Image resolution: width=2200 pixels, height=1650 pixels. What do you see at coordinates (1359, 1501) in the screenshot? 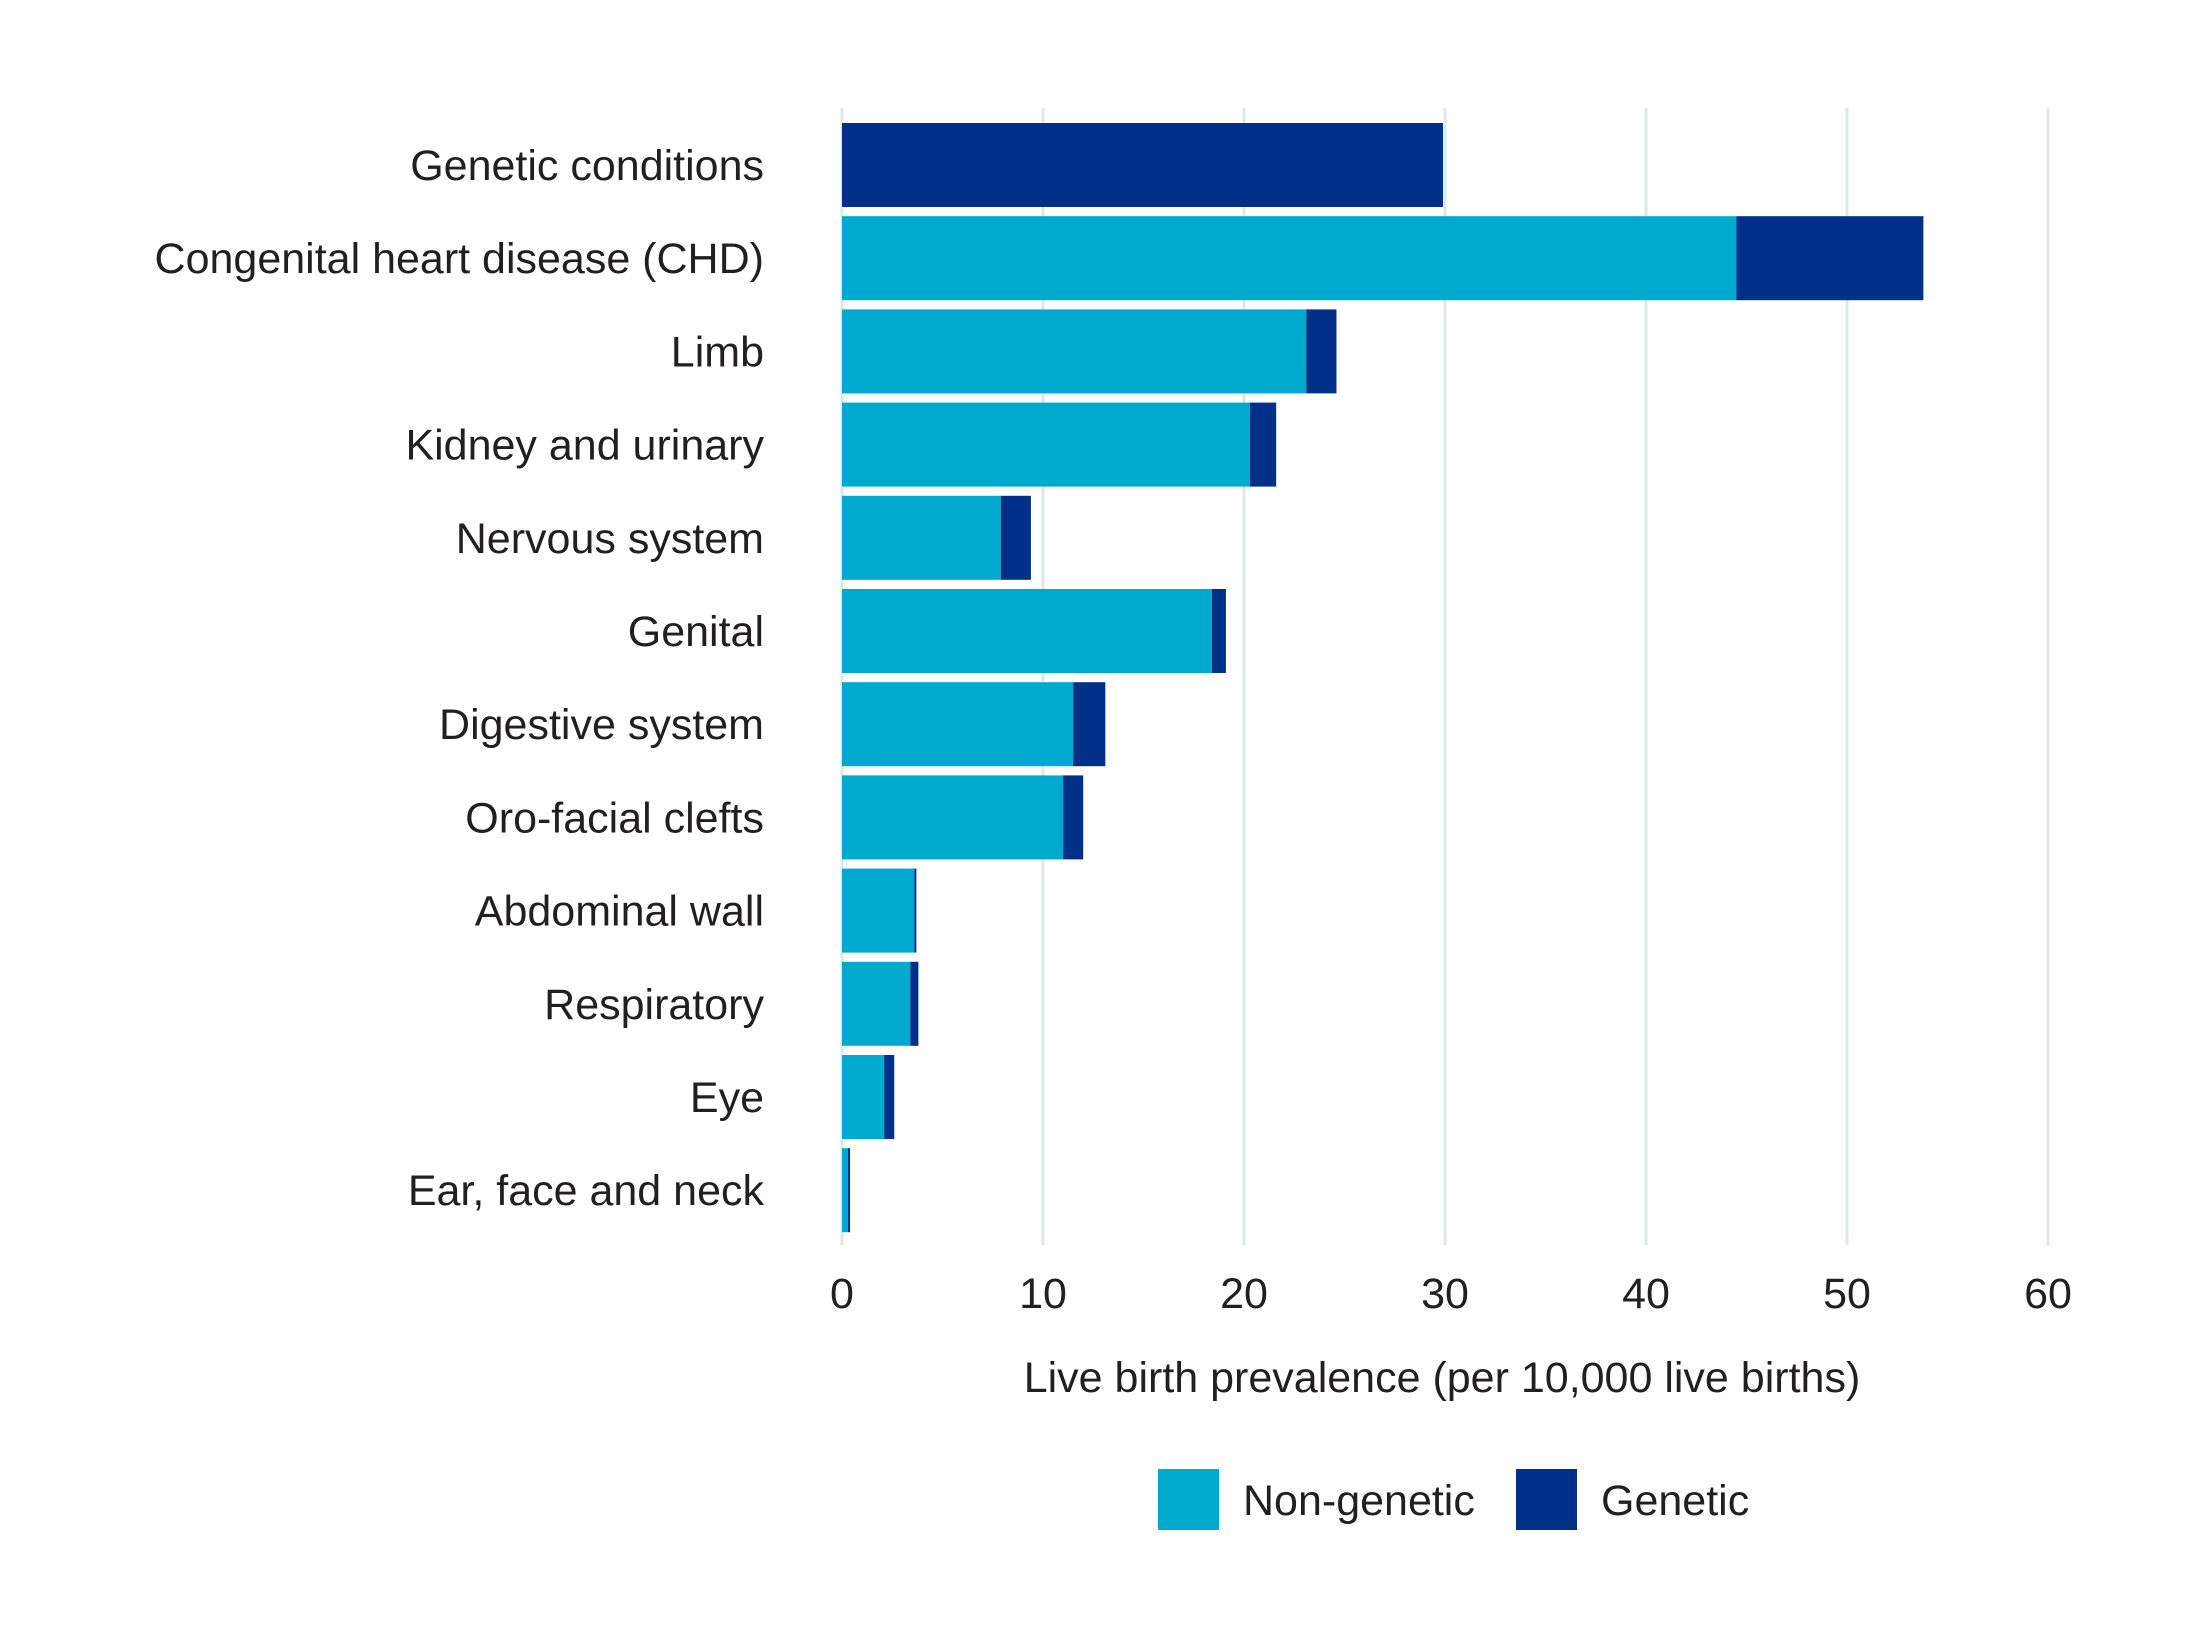
I see `legend-label-non-genetic: Non-genetic` at bounding box center [1359, 1501].